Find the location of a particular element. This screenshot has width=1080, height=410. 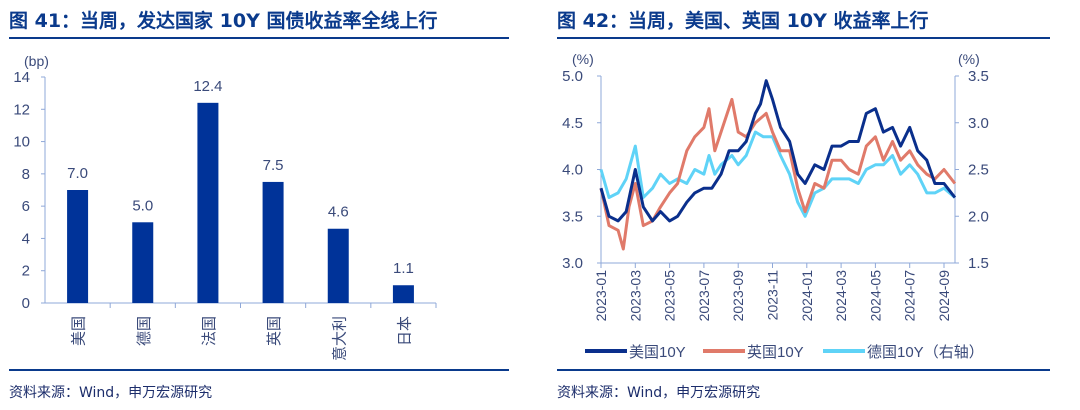

y-tick-label: 12 is located at coordinates (21, 109).